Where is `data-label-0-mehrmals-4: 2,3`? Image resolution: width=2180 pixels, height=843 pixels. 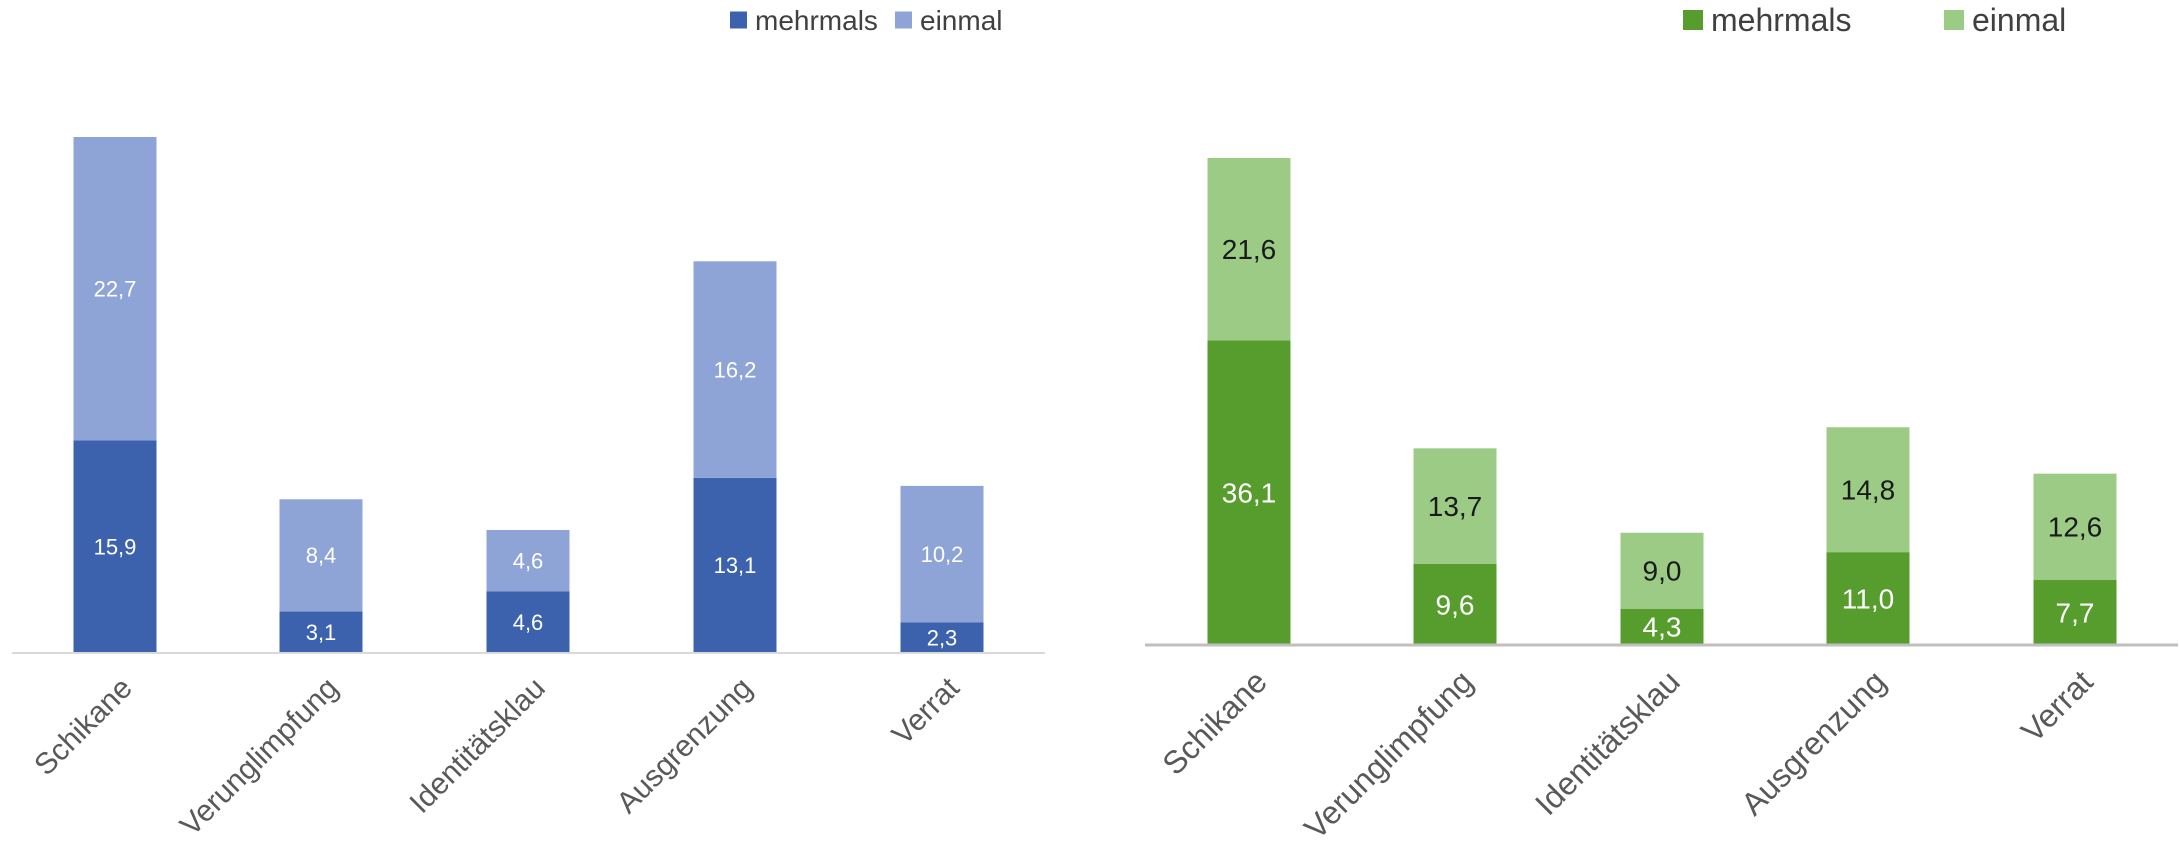 data-label-0-mehrmals-4: 2,3 is located at coordinates (942, 637).